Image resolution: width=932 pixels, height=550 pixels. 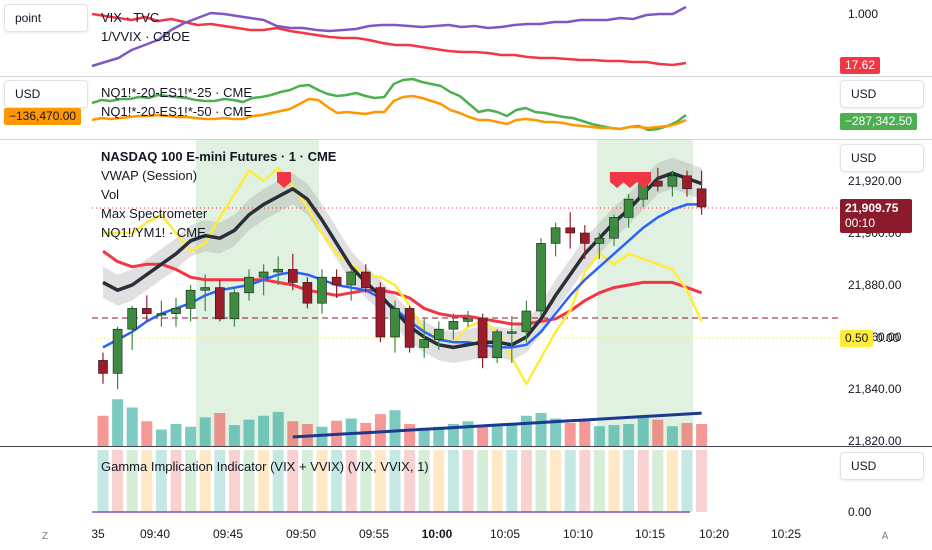 What do you see at coordinates (860, 512) in the screenshot?
I see `pane4-scale-value: 0.00` at bounding box center [860, 512].